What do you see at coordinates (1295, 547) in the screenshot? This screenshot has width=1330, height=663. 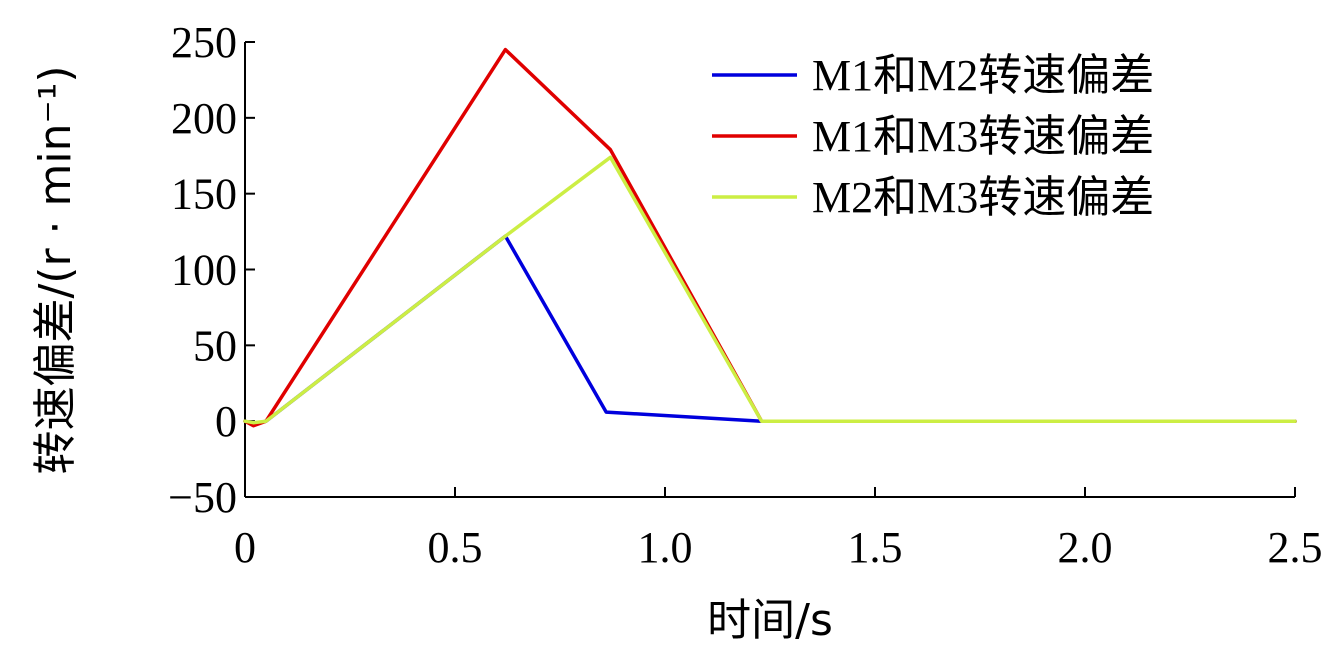 I see `x-tick-label: 2.5` at bounding box center [1295, 547].